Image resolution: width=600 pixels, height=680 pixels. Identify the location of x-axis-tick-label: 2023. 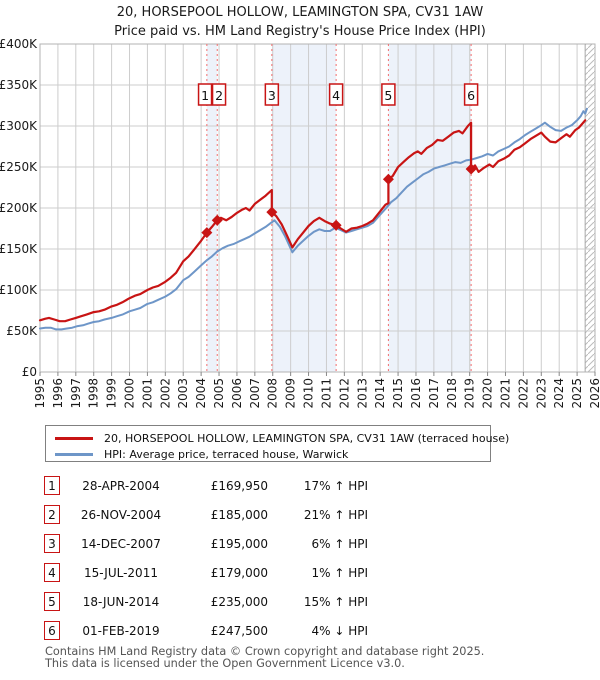
(541, 393).